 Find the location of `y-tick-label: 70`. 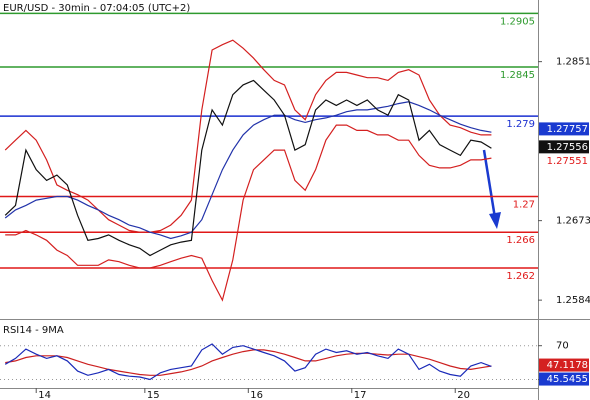

y-tick-label: 70 is located at coordinates (562, 346).